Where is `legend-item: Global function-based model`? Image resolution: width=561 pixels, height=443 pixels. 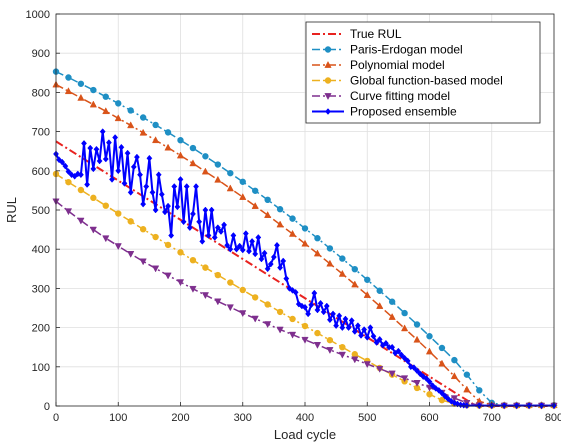 legend-item: Global function-based model is located at coordinates (407, 81).